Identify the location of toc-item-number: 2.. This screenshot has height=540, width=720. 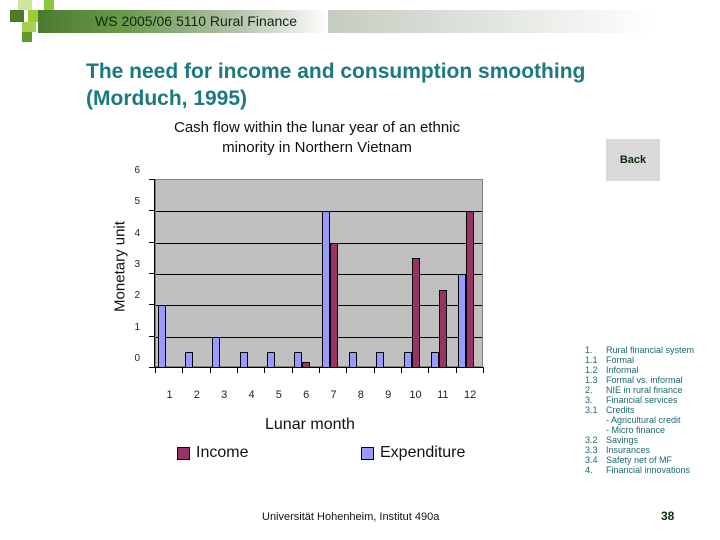
(589, 390).